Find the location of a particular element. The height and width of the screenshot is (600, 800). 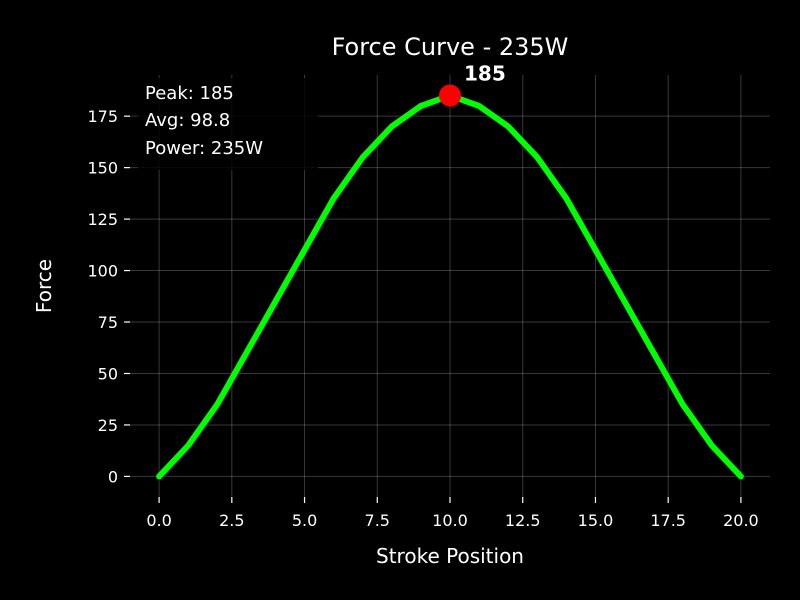

x-tick-label: 5.0 is located at coordinates (304, 520).